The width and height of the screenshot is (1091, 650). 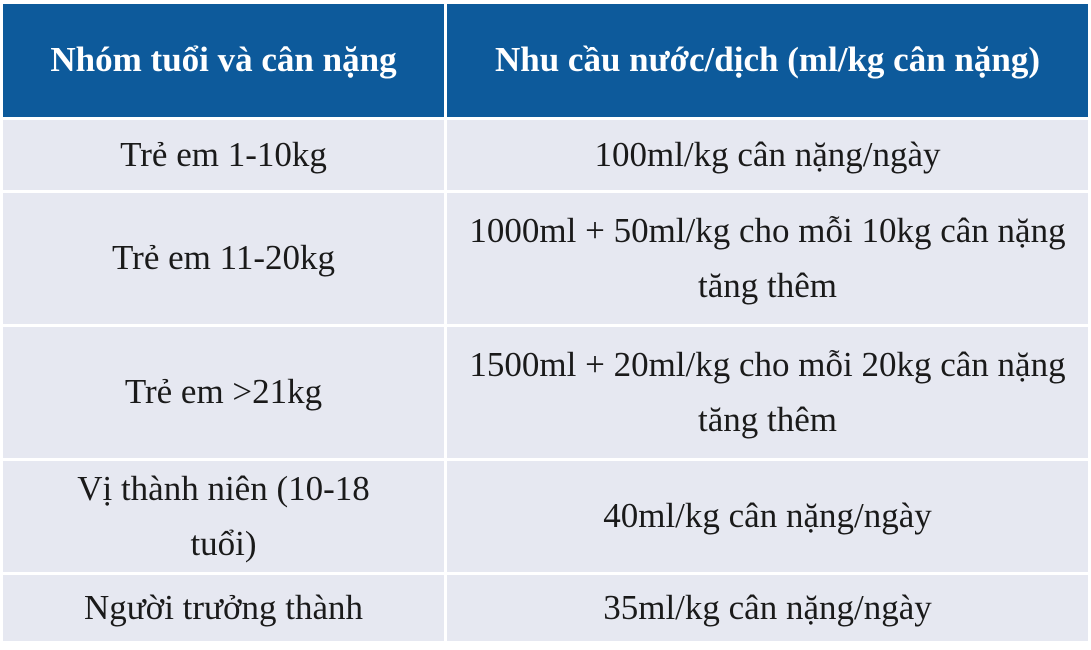 I want to click on table-cell: 35ml/kg cân nặng/ngày, so click(x=767, y=608).